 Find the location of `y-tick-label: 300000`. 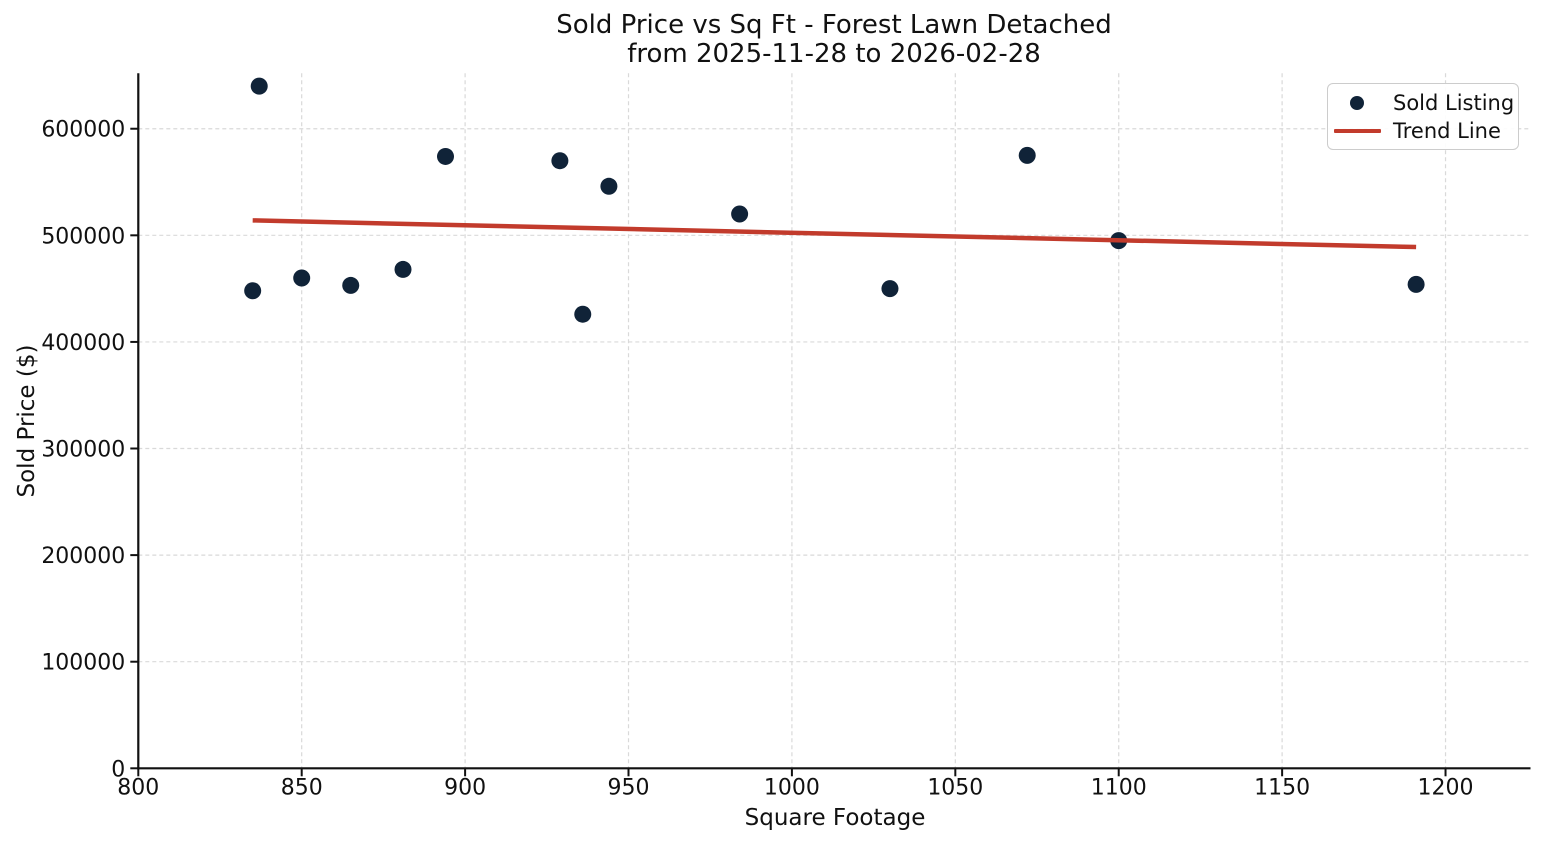

y-tick-label: 300000 is located at coordinates (83, 450).